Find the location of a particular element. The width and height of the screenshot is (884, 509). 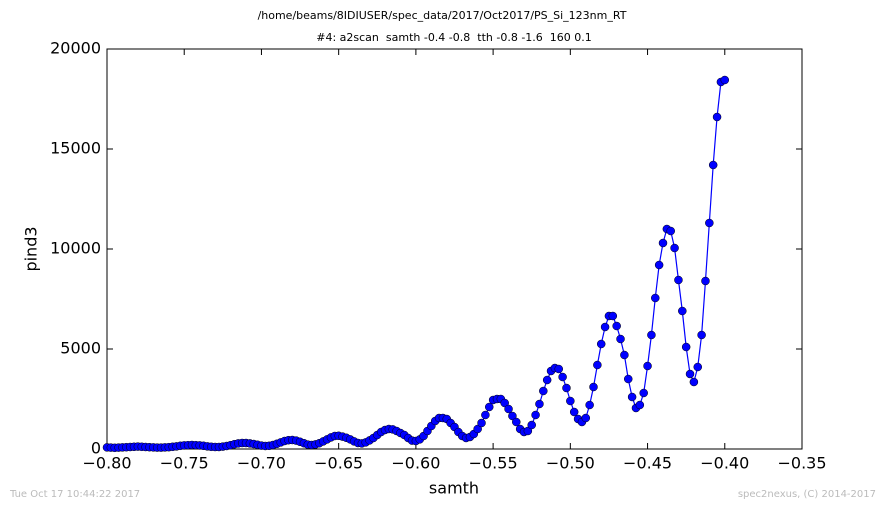

y-tick-label: 15000 is located at coordinates (75, 148).